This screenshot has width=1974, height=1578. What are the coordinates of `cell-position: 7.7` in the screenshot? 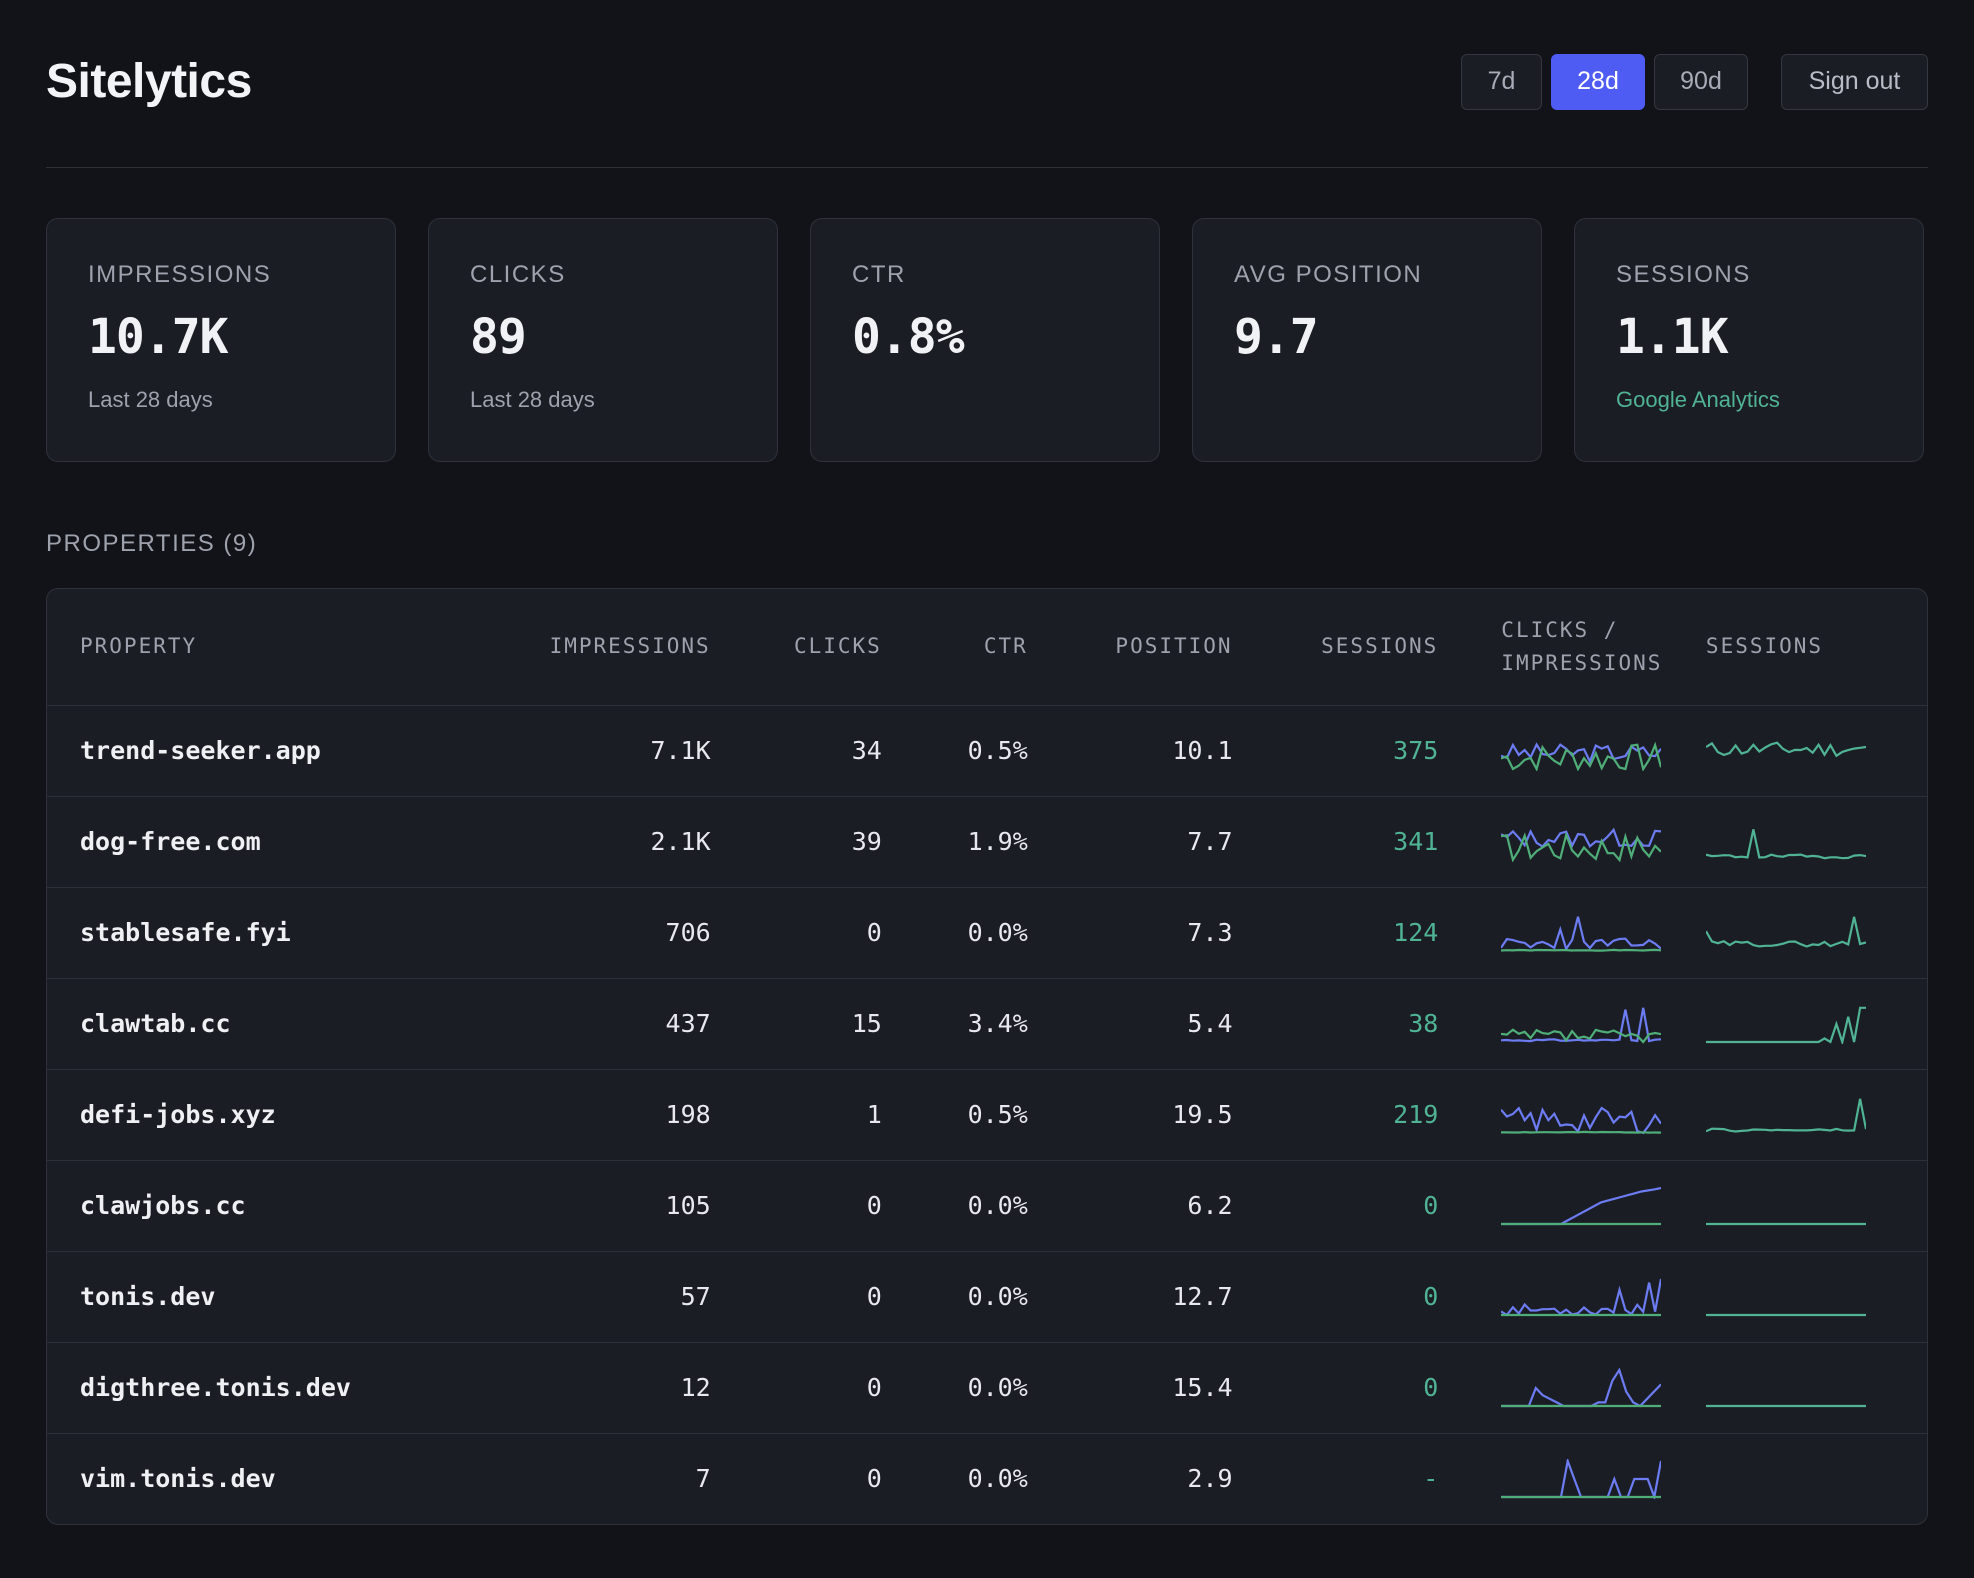 It's located at (1210, 841).